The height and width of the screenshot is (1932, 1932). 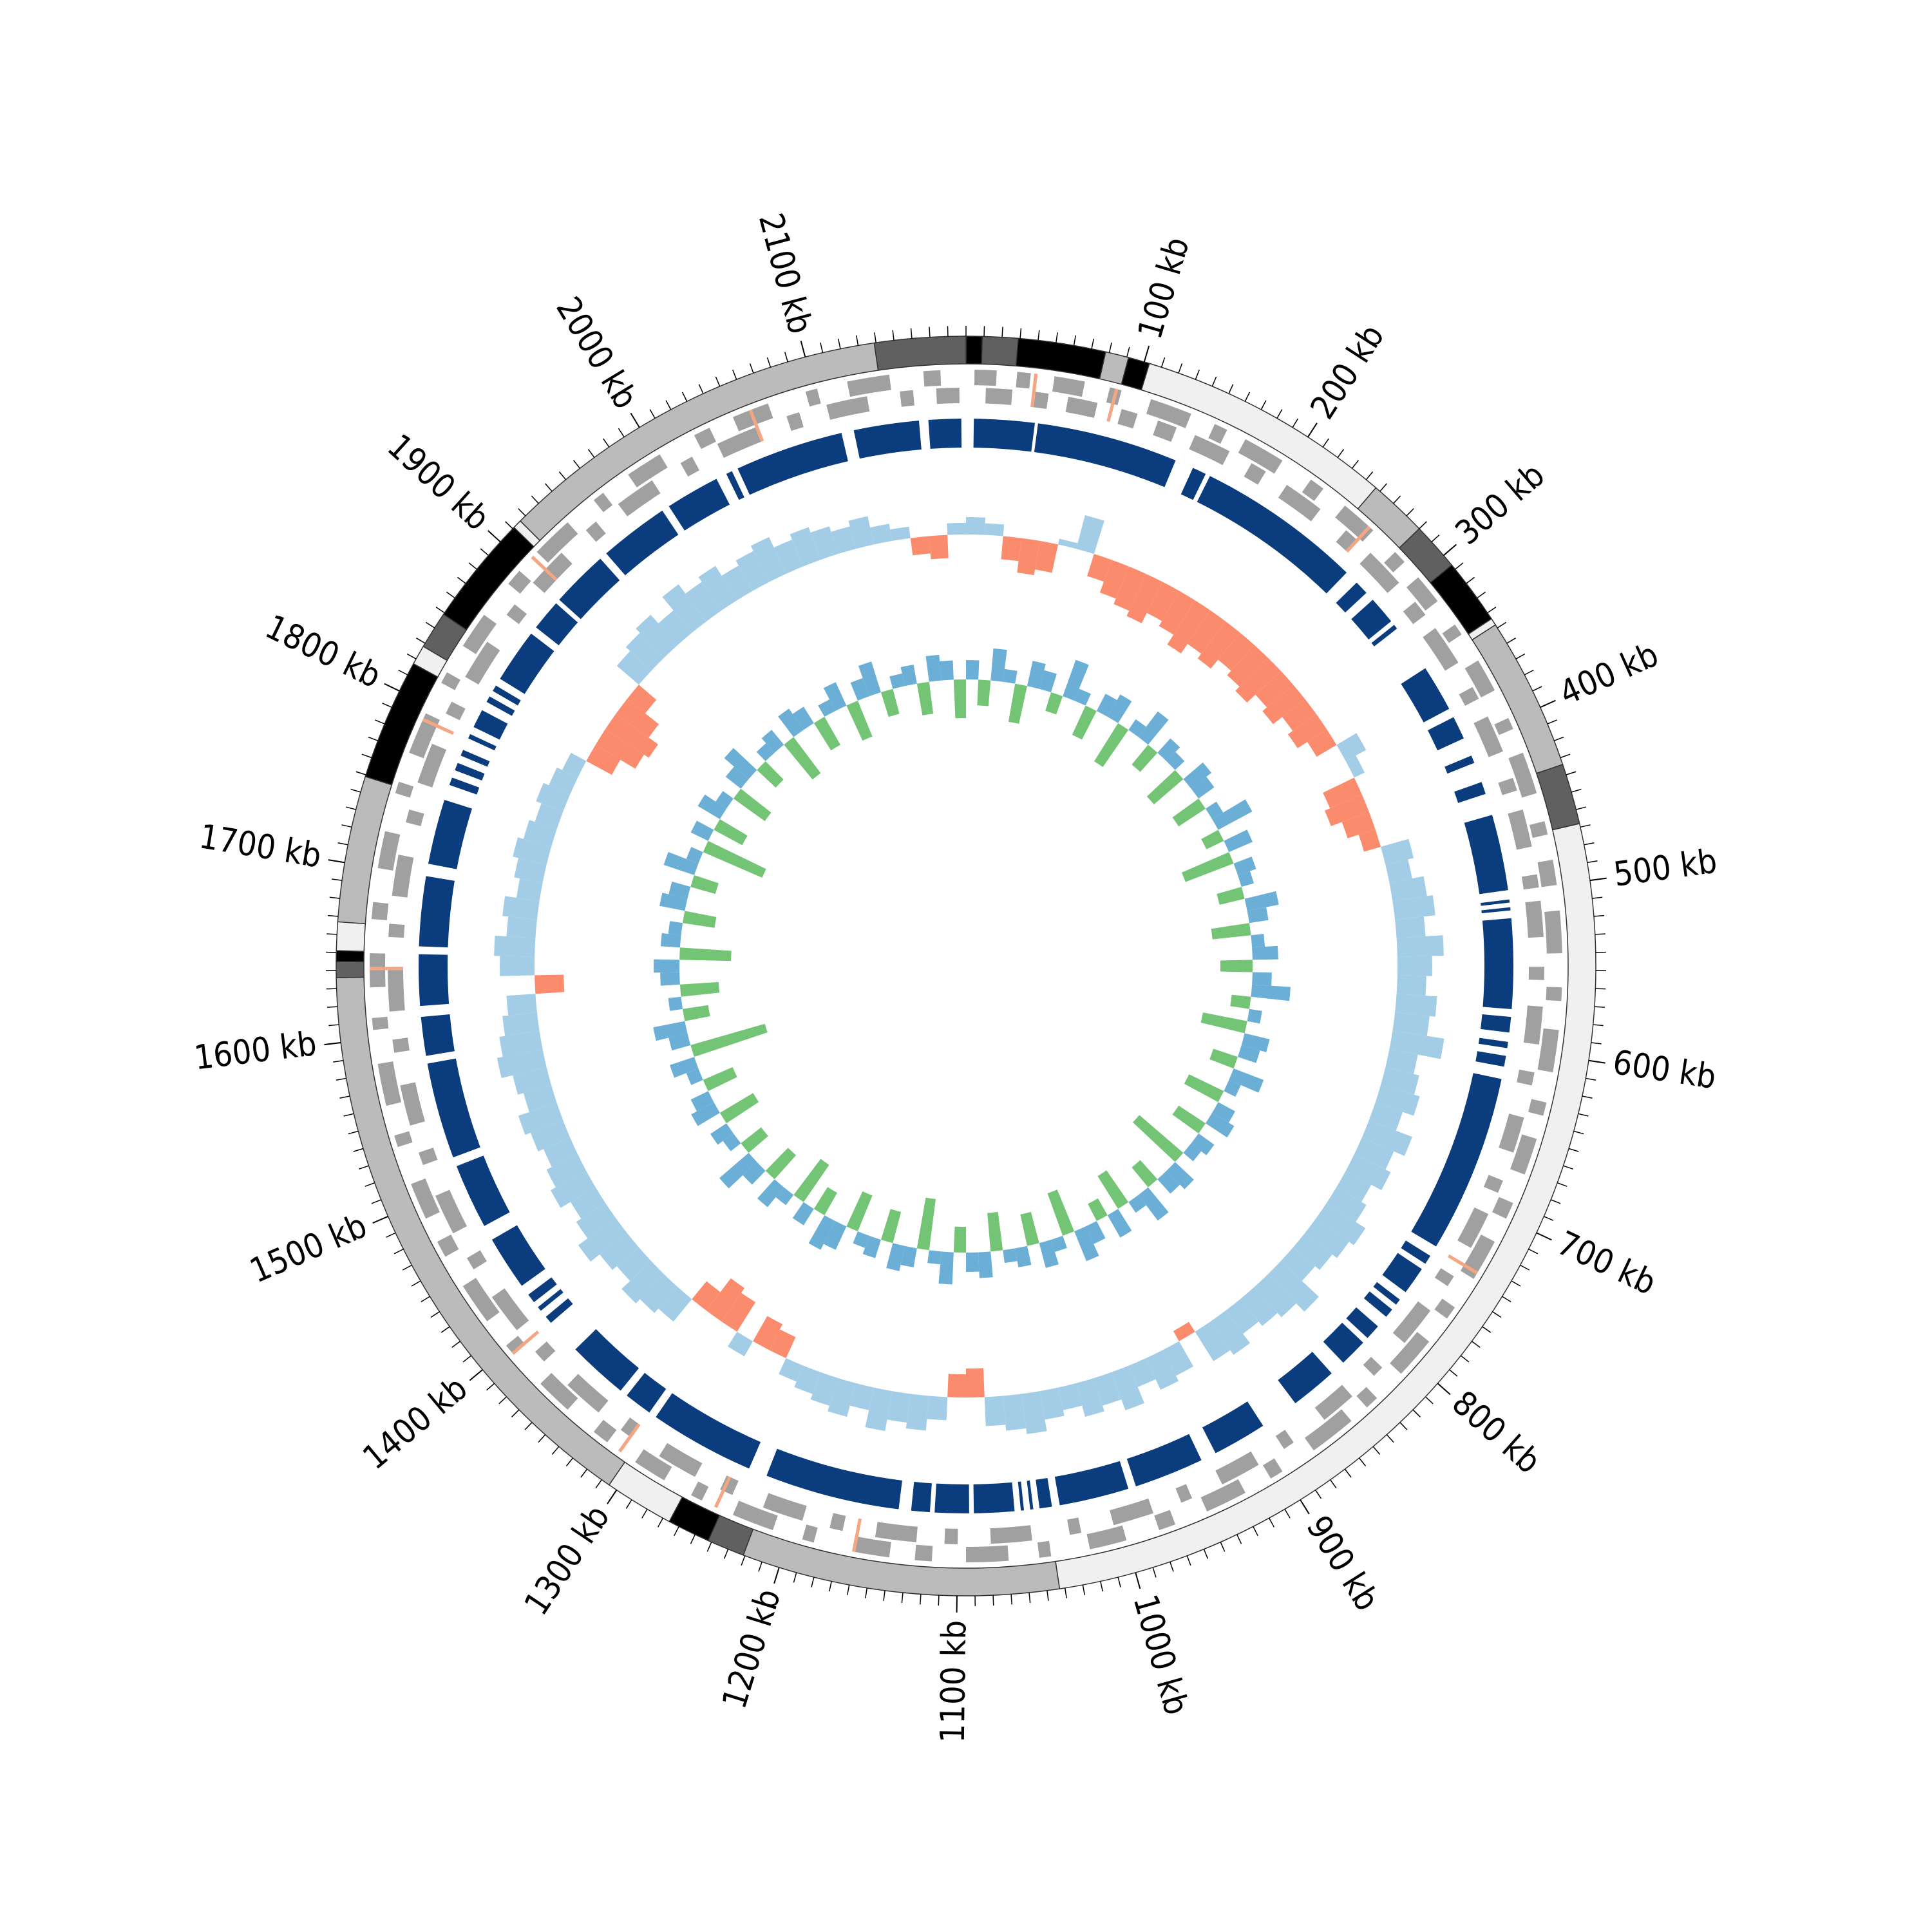 I want to click on tick-label: 700 kb, so click(x=1607, y=1263).